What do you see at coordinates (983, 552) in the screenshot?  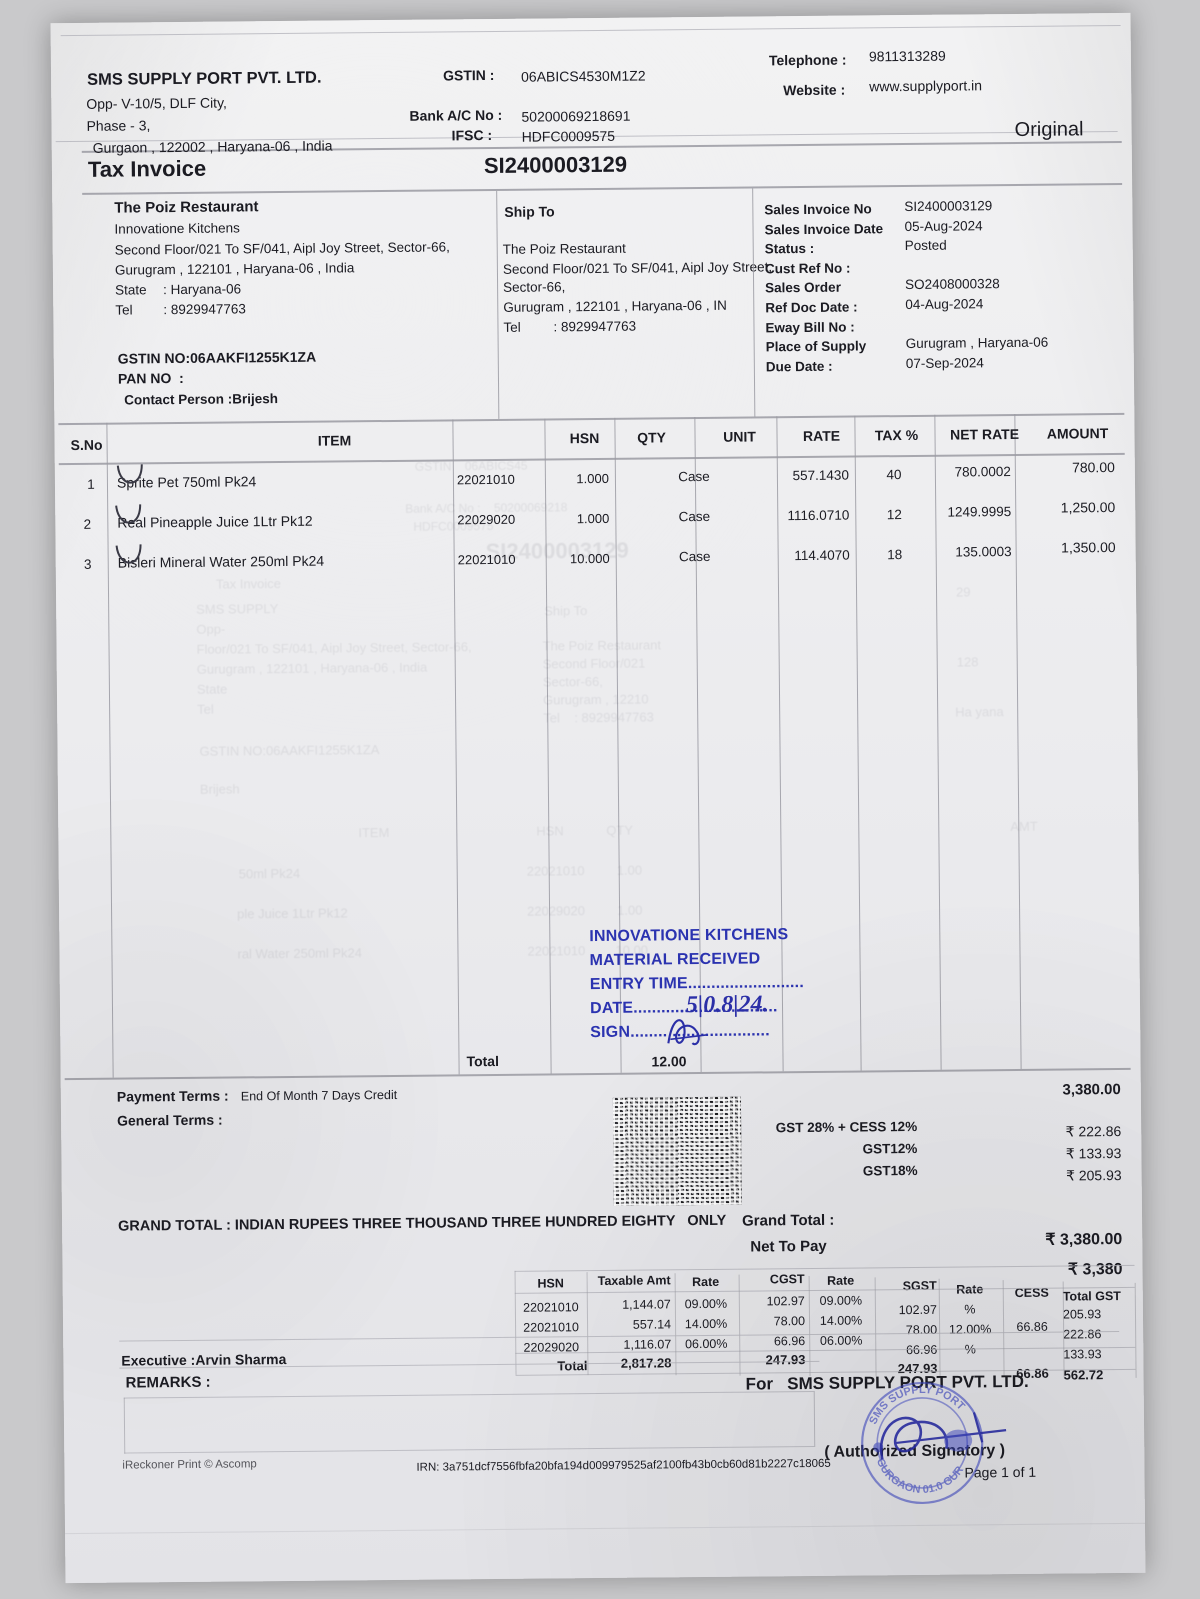 I see `item-net-rate: 135.0003` at bounding box center [983, 552].